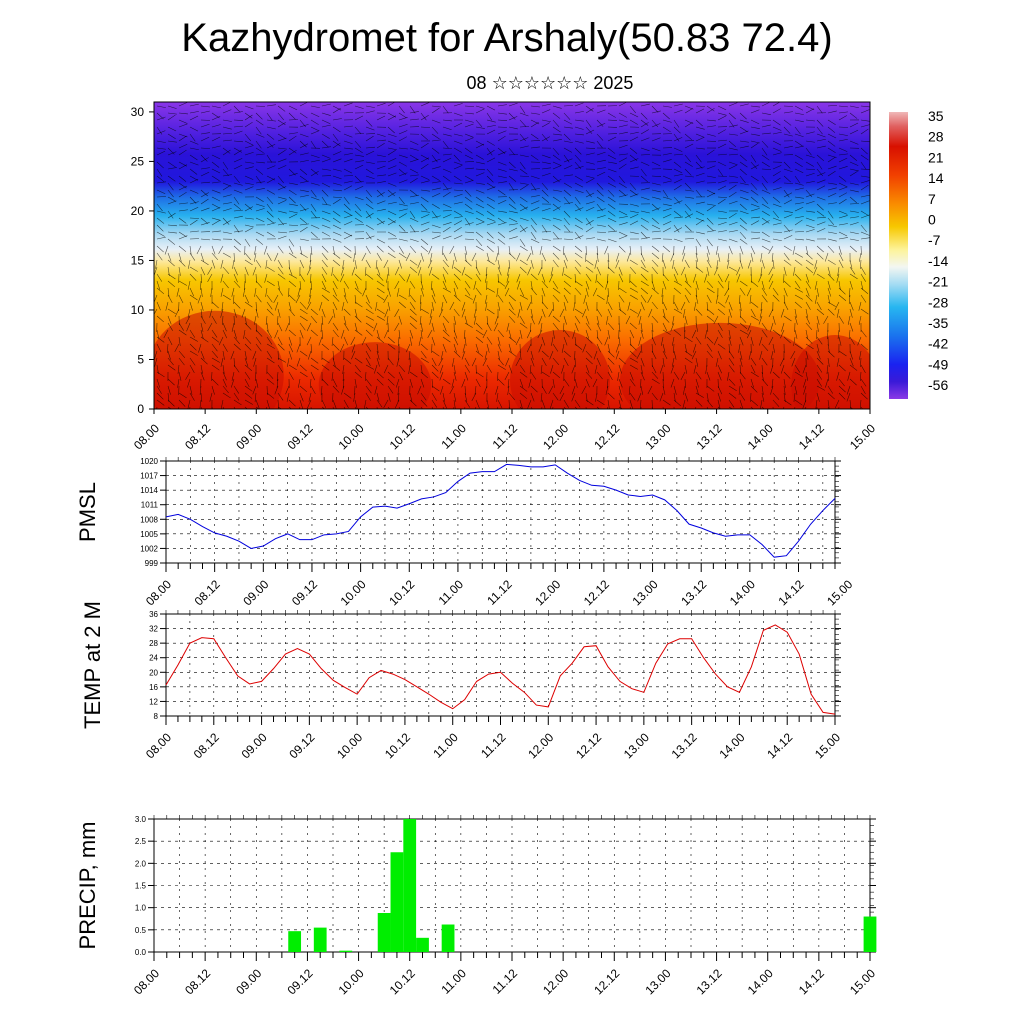  I want to click on y-tick-label: 2.0, so click(141, 863).